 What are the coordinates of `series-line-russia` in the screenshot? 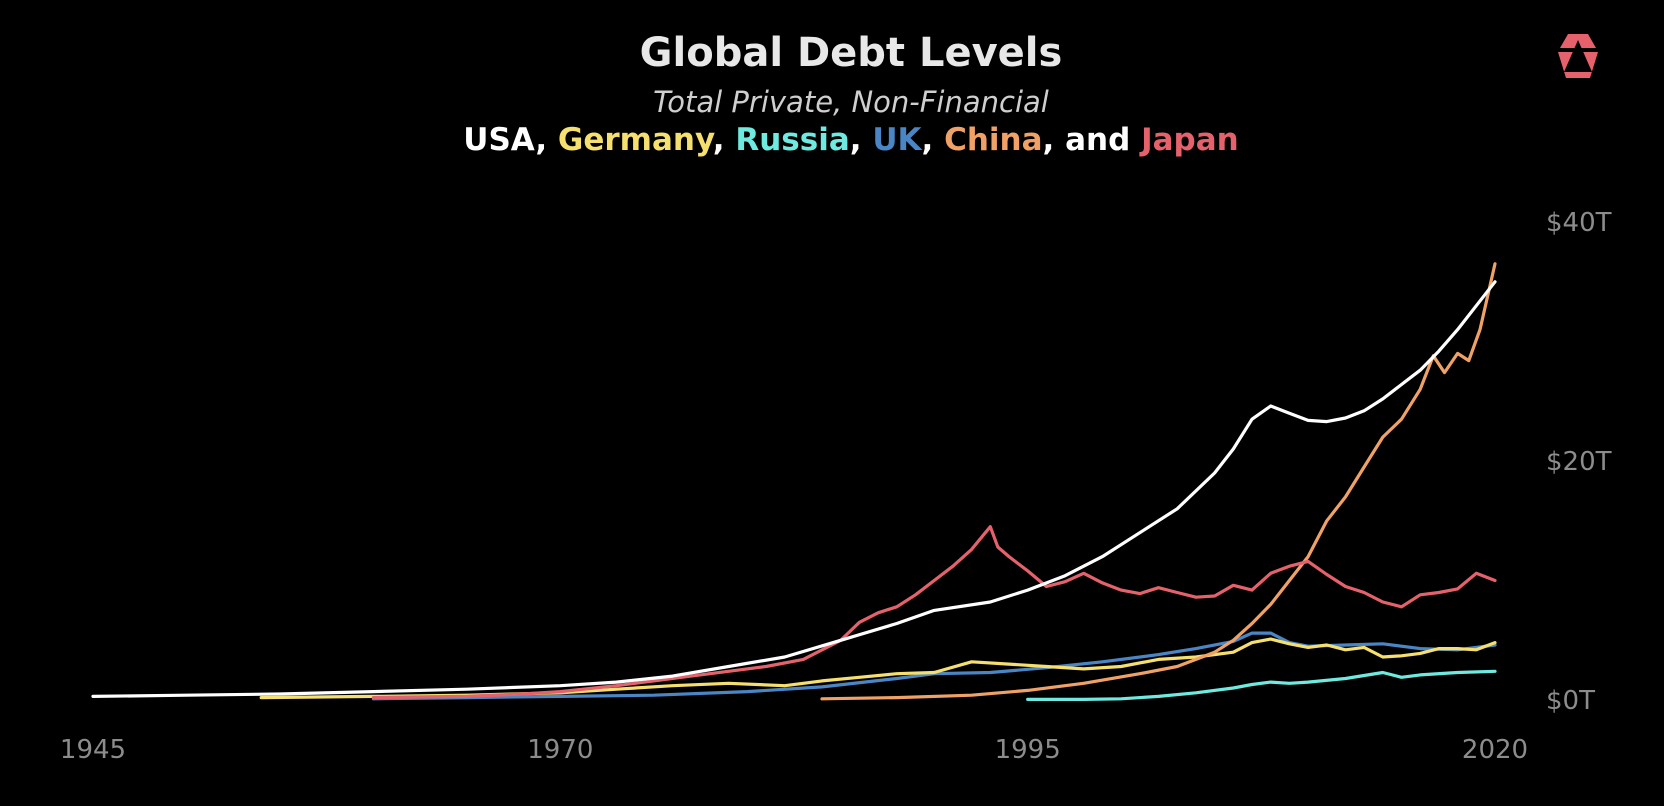 It's located at (1261, 685).